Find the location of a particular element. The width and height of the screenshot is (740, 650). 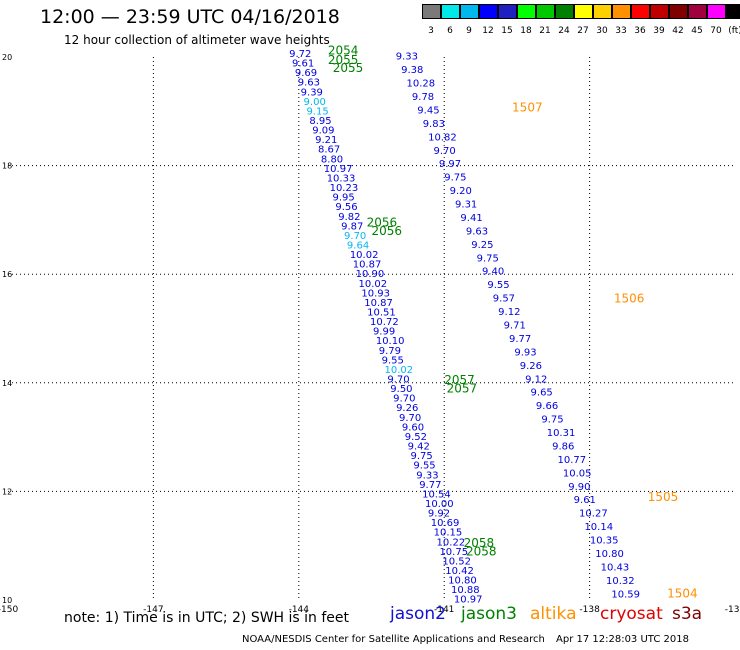

swh-value-jason2: 10.14 is located at coordinates (598, 527).